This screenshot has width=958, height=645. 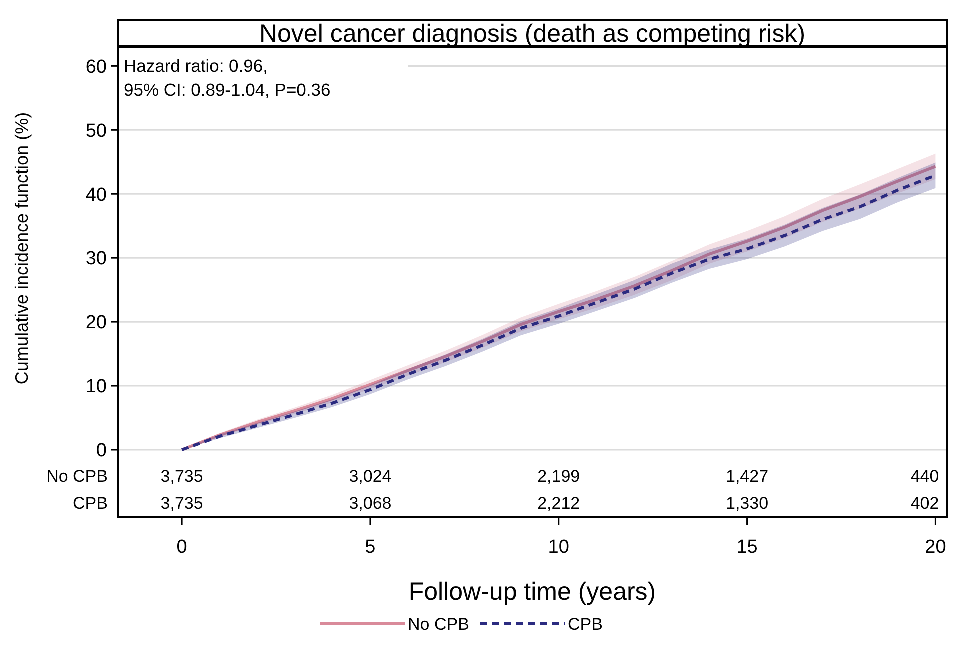 I want to click on x-tick-label: 15, so click(x=747, y=547).